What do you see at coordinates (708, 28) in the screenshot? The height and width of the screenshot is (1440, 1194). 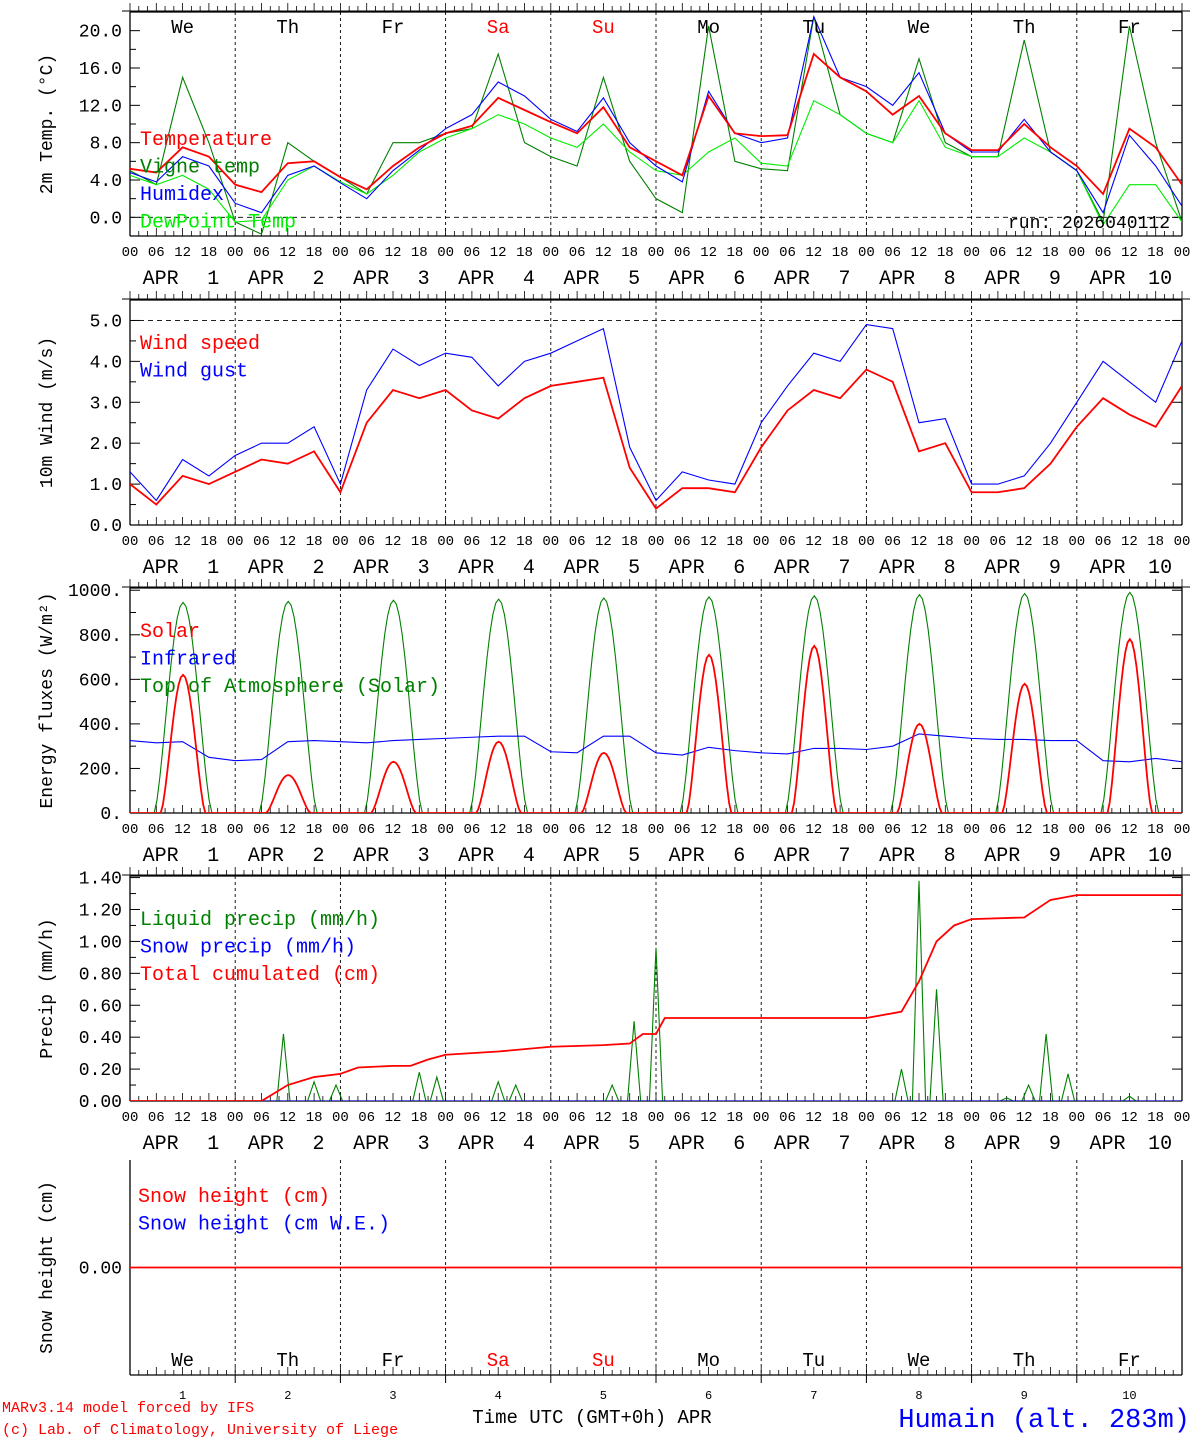 I see `day-name: Mo` at bounding box center [708, 28].